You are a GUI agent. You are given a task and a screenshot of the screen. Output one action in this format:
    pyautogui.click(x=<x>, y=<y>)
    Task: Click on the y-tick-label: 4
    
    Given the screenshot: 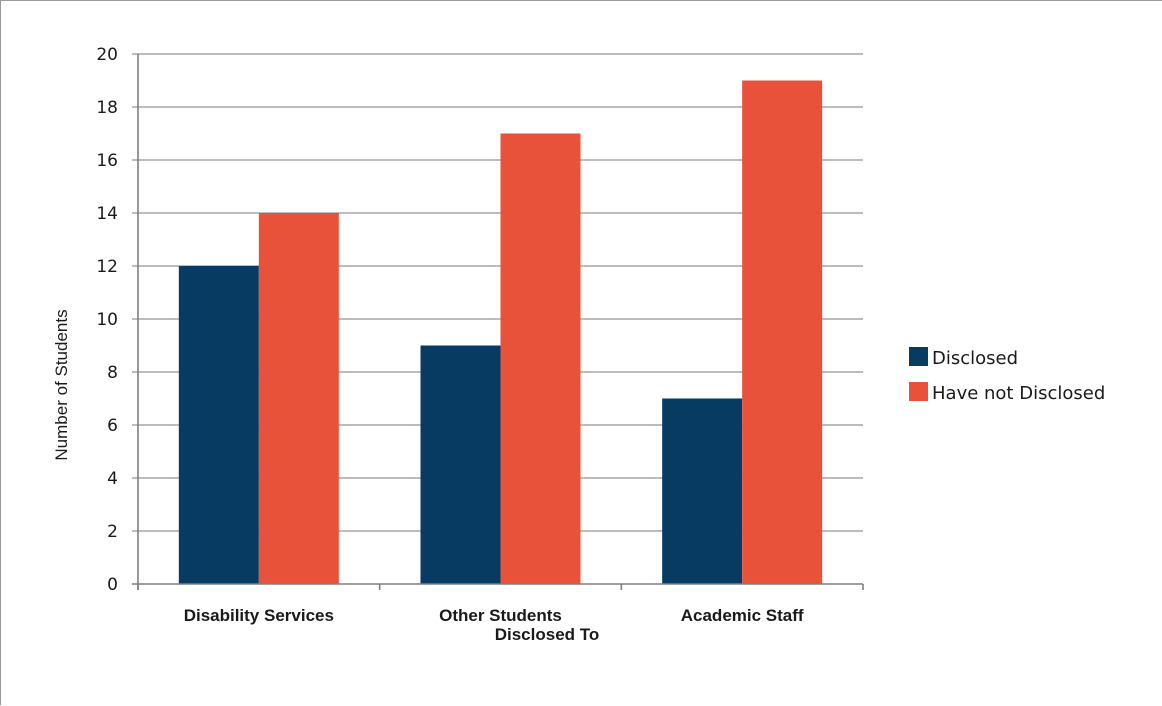 What is the action you would take?
    pyautogui.click(x=112, y=479)
    